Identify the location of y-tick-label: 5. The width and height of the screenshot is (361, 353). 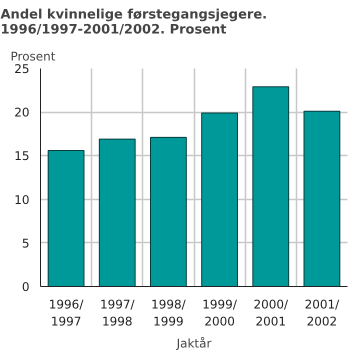
(26, 243).